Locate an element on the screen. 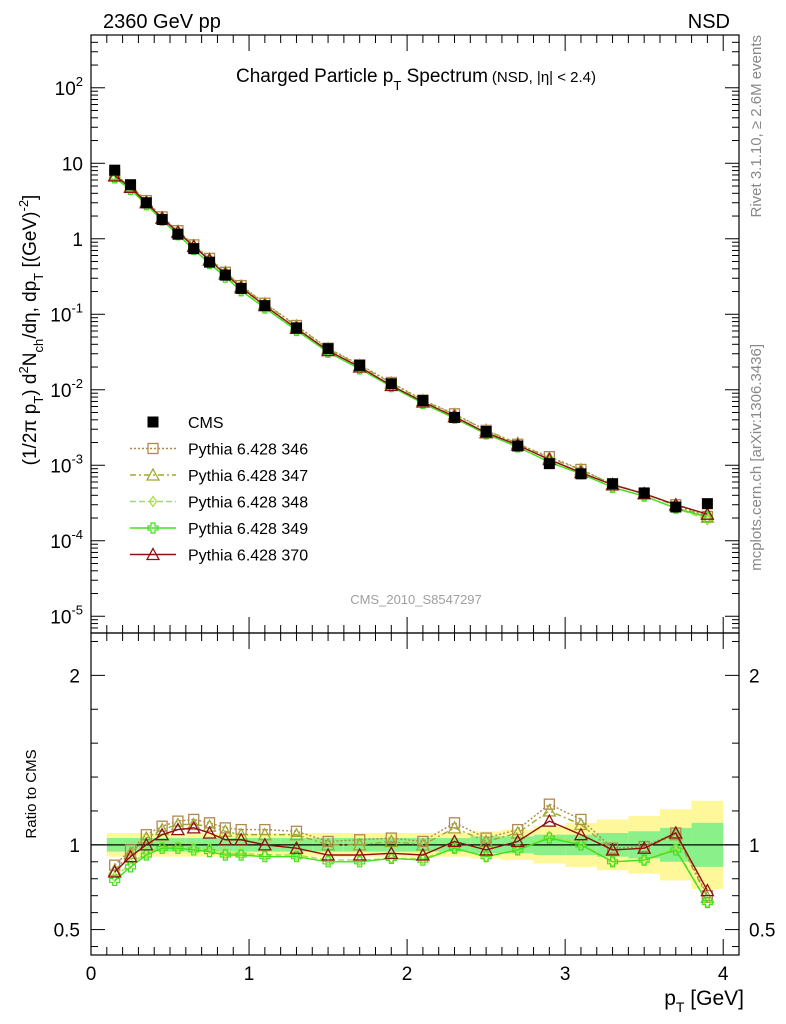  analysis-watermark: CMS_2010_S8547297 is located at coordinates (416, 599).